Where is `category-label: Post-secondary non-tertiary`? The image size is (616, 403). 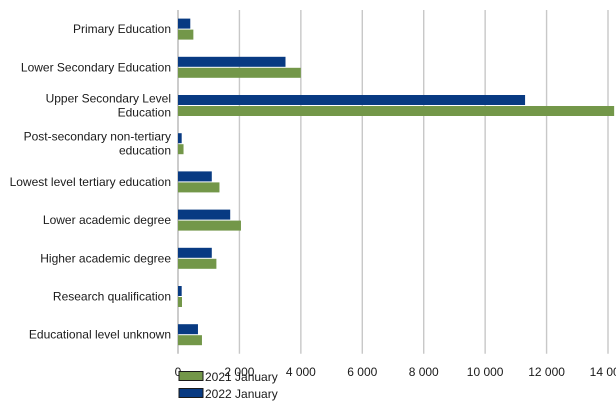 category-label: Post-secondary non-tertiary is located at coordinates (97, 137).